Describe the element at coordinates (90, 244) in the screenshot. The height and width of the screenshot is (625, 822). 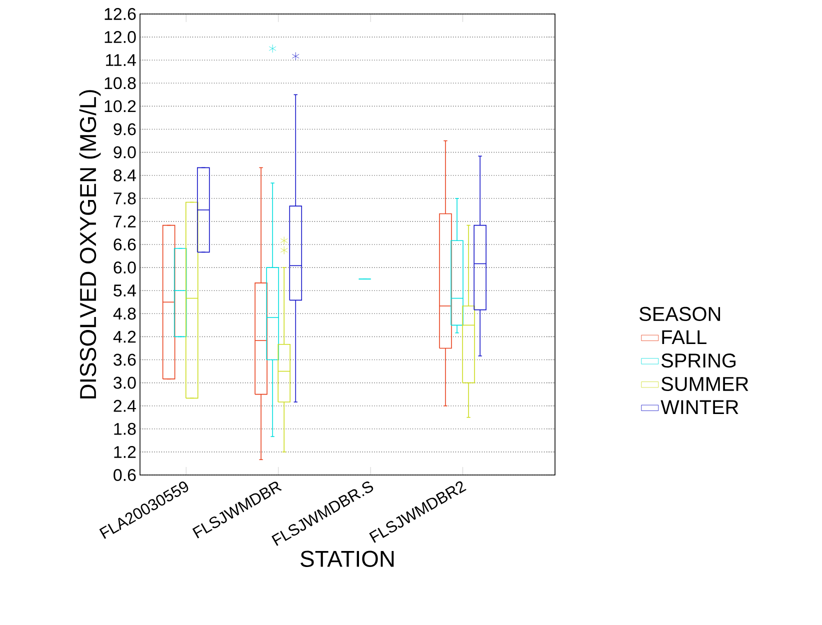
I see `y-axis-title: DISSOLVED OXYGEN (MG/L)` at that location.